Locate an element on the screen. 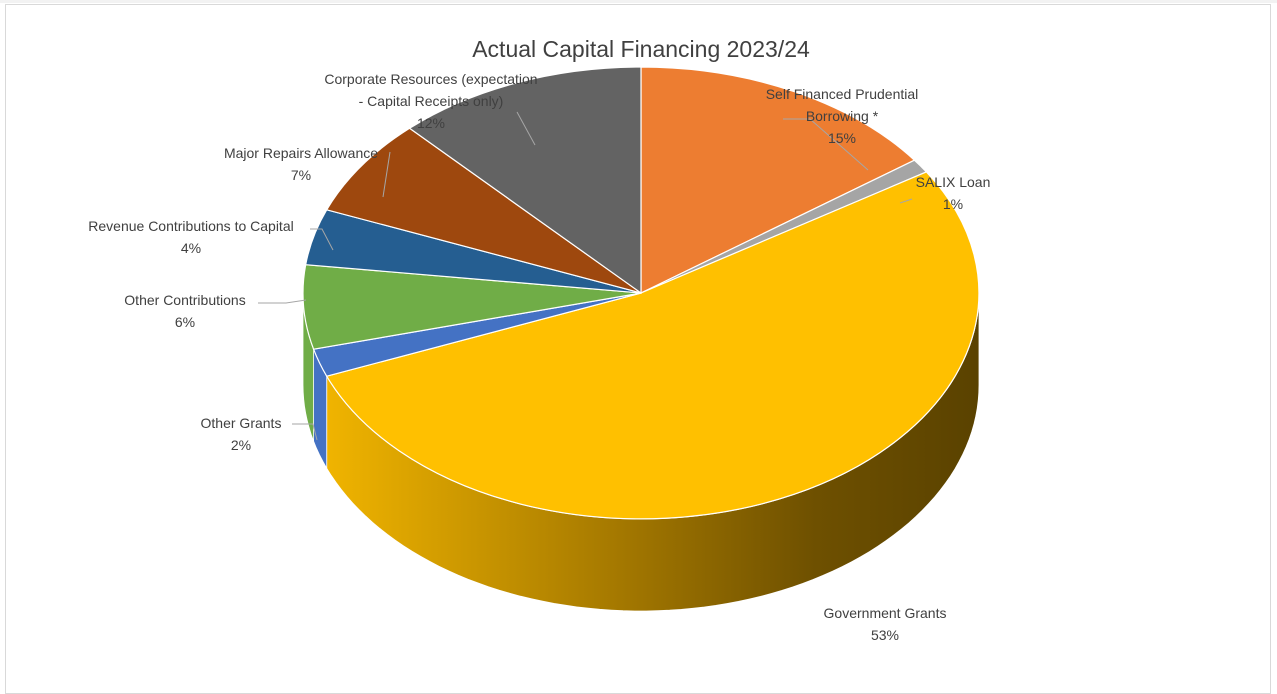  slice-name-label: Self Financed Prudential is located at coordinates (842, 94).